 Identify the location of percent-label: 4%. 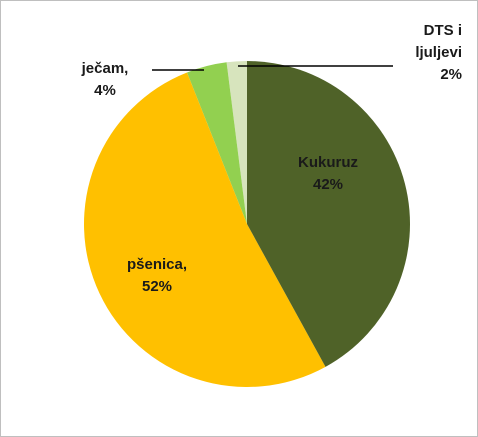
(105, 90).